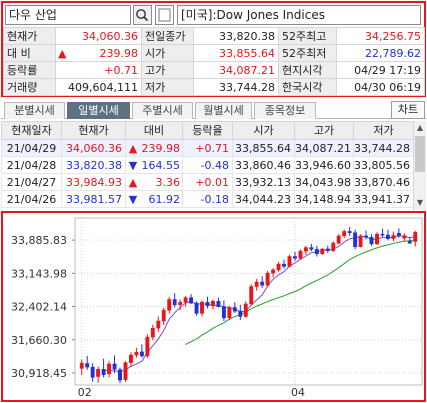 The image size is (427, 403). I want to click on column-header: 현재일자, so click(31, 130).